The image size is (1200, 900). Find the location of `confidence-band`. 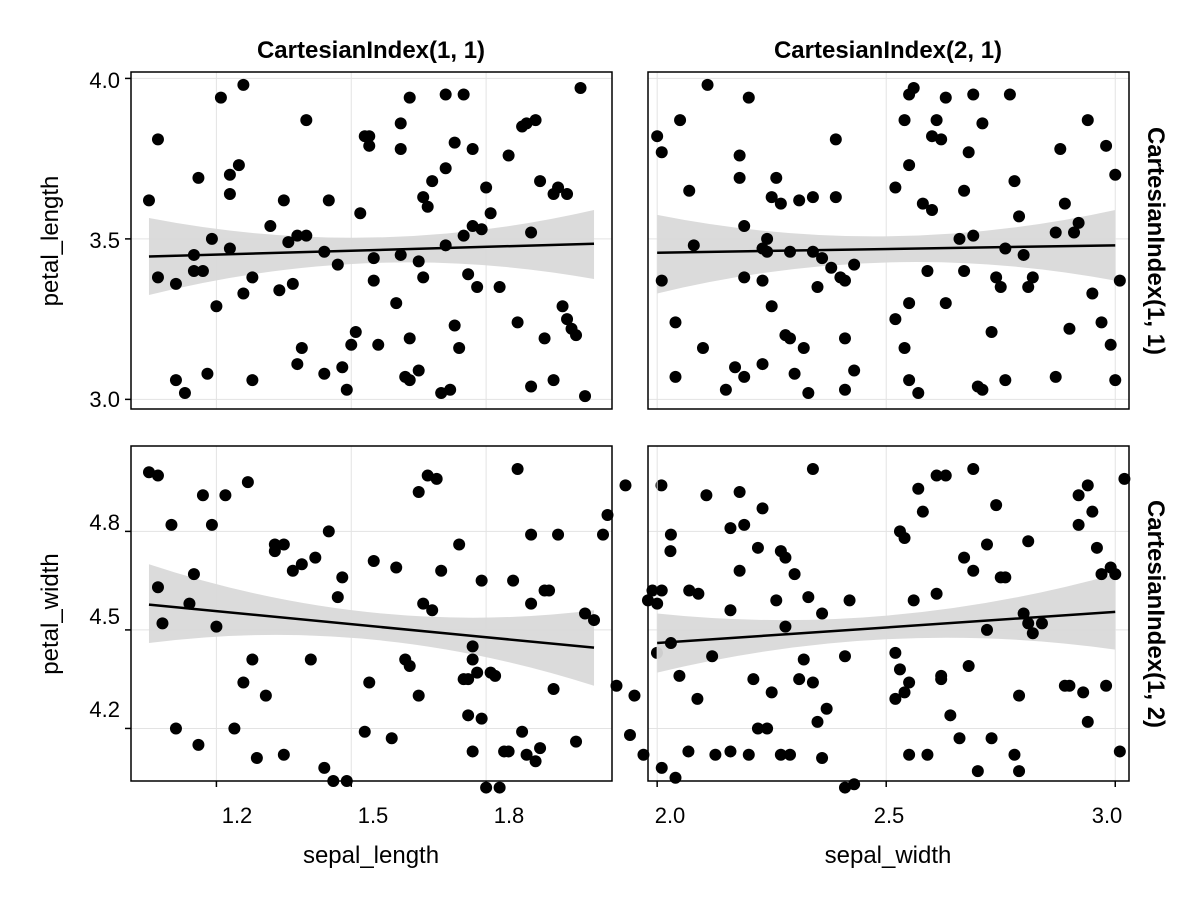

confidence-band is located at coordinates (886, 623).